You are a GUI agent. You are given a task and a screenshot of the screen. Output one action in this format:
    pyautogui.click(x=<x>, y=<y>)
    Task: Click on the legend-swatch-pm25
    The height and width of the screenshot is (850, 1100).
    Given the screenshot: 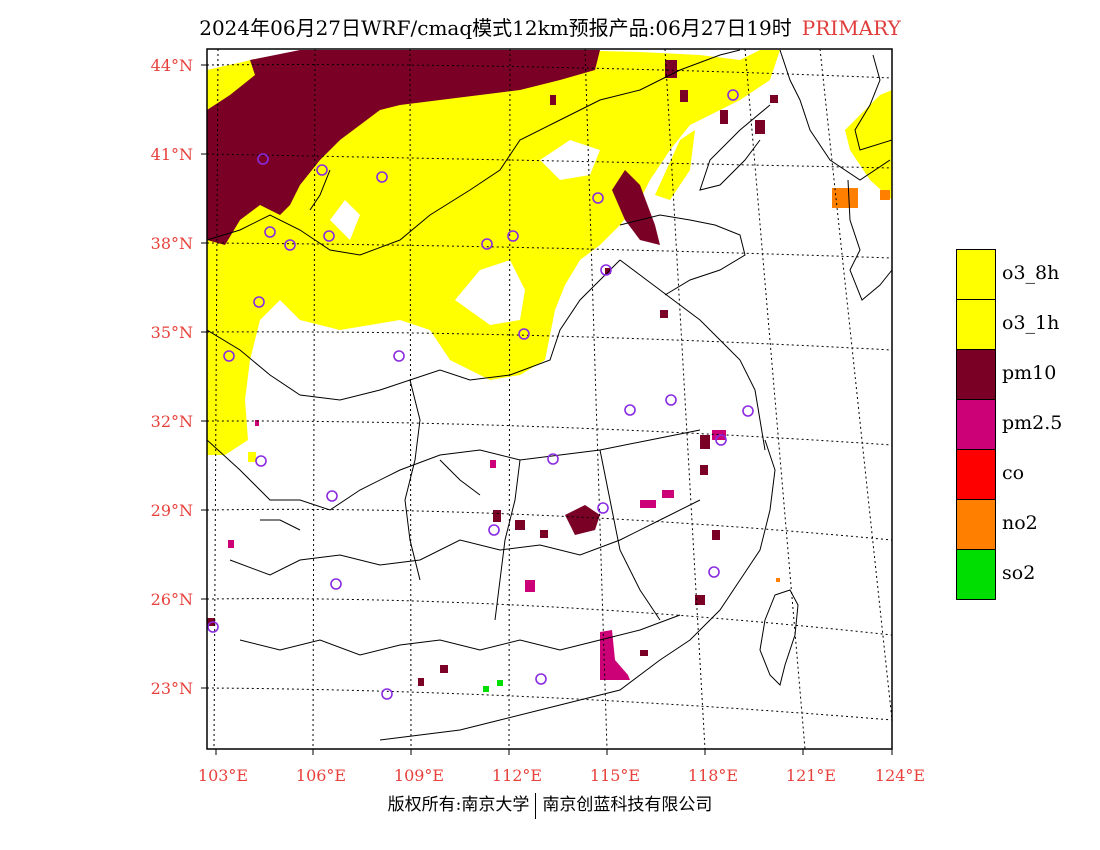 What is the action you would take?
    pyautogui.click(x=976, y=424)
    